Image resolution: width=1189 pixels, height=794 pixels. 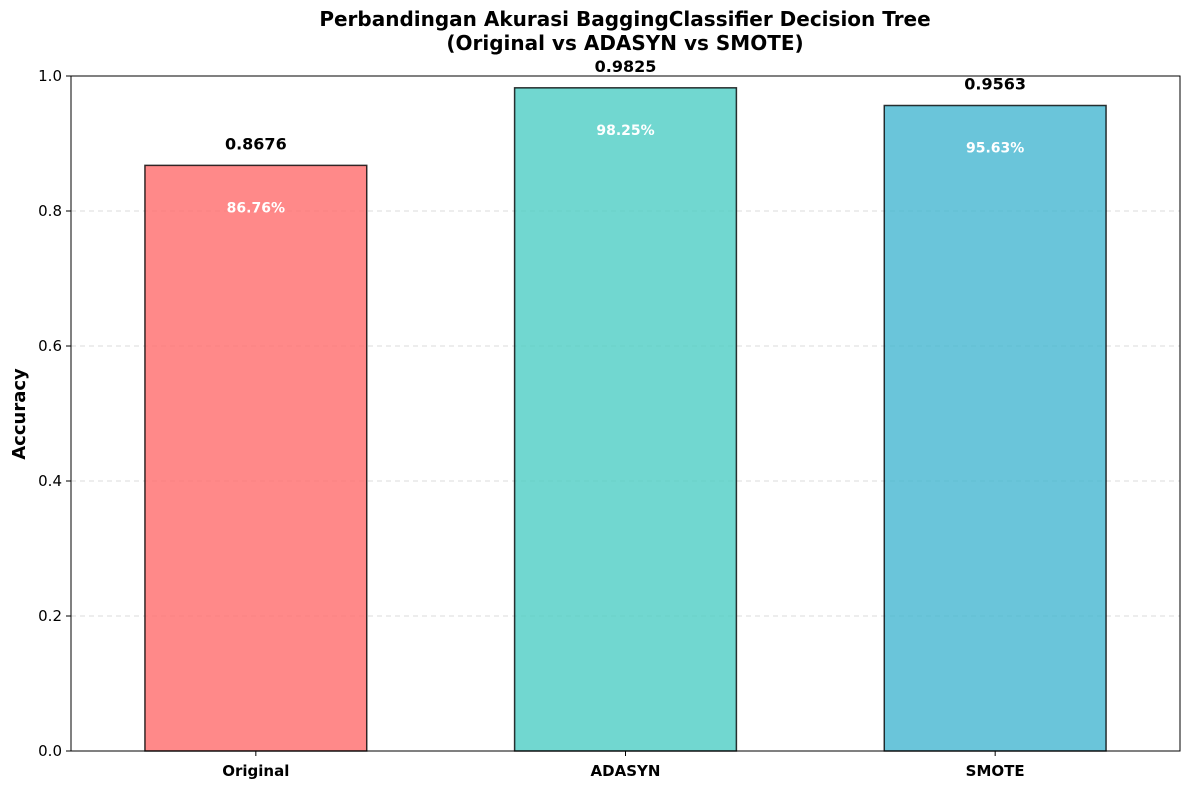 What do you see at coordinates (50, 616) in the screenshot?
I see `y-tick-label: 0.2` at bounding box center [50, 616].